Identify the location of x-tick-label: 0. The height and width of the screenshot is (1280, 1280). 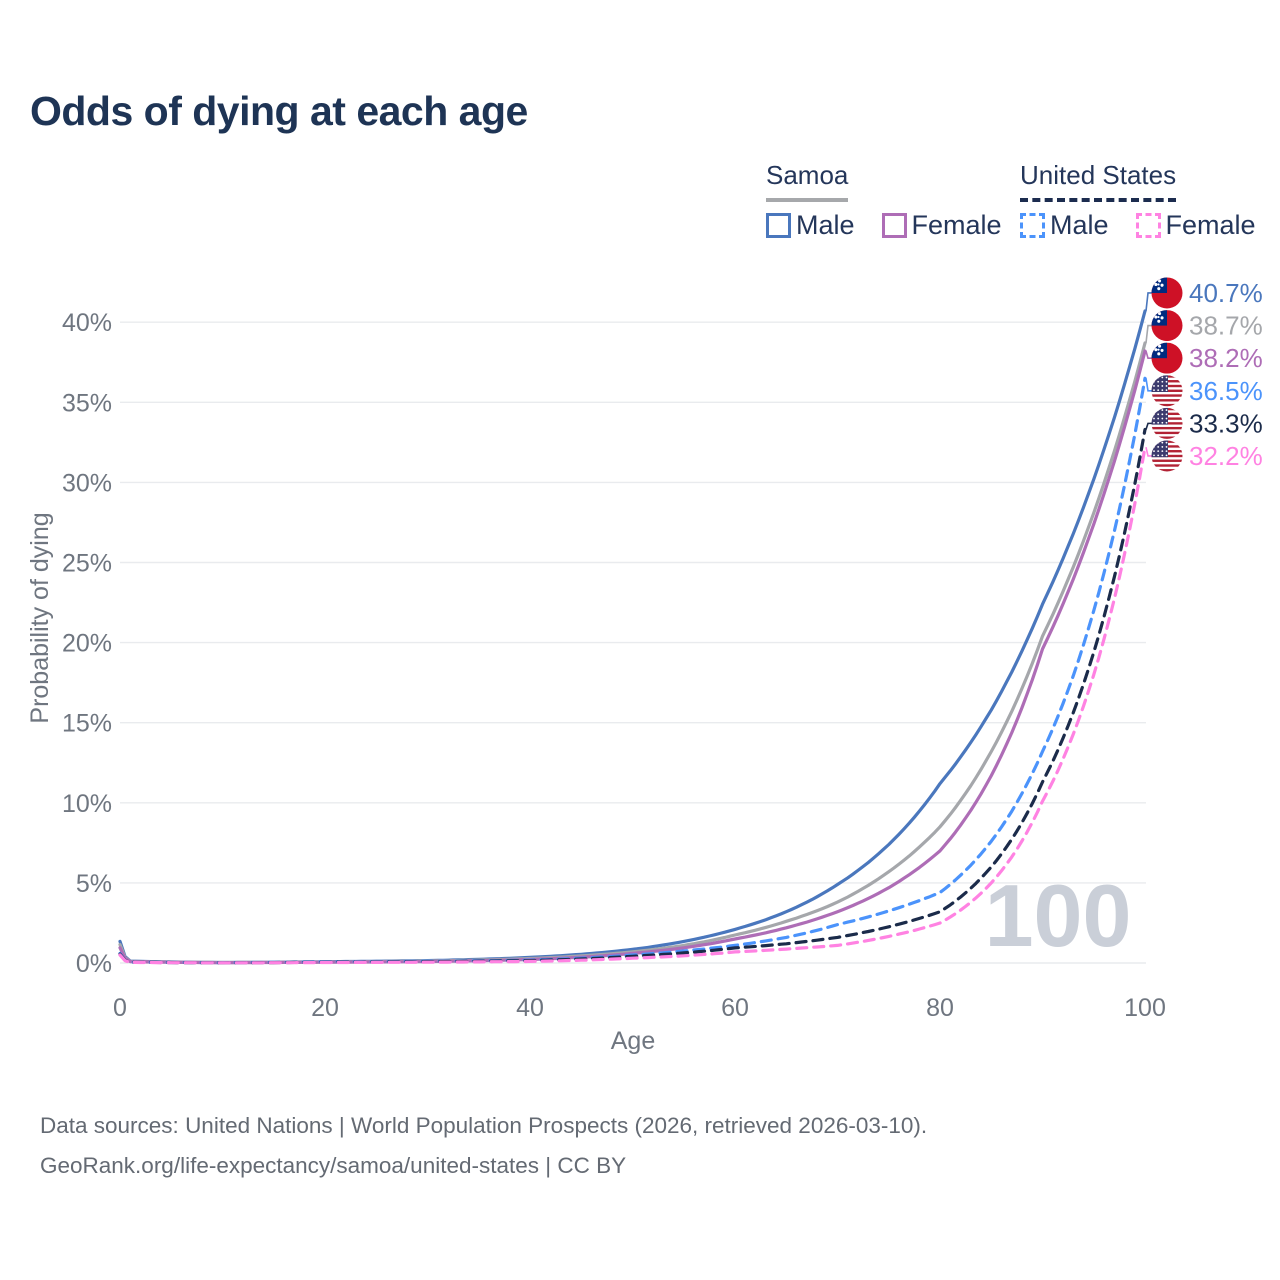
(120, 1008).